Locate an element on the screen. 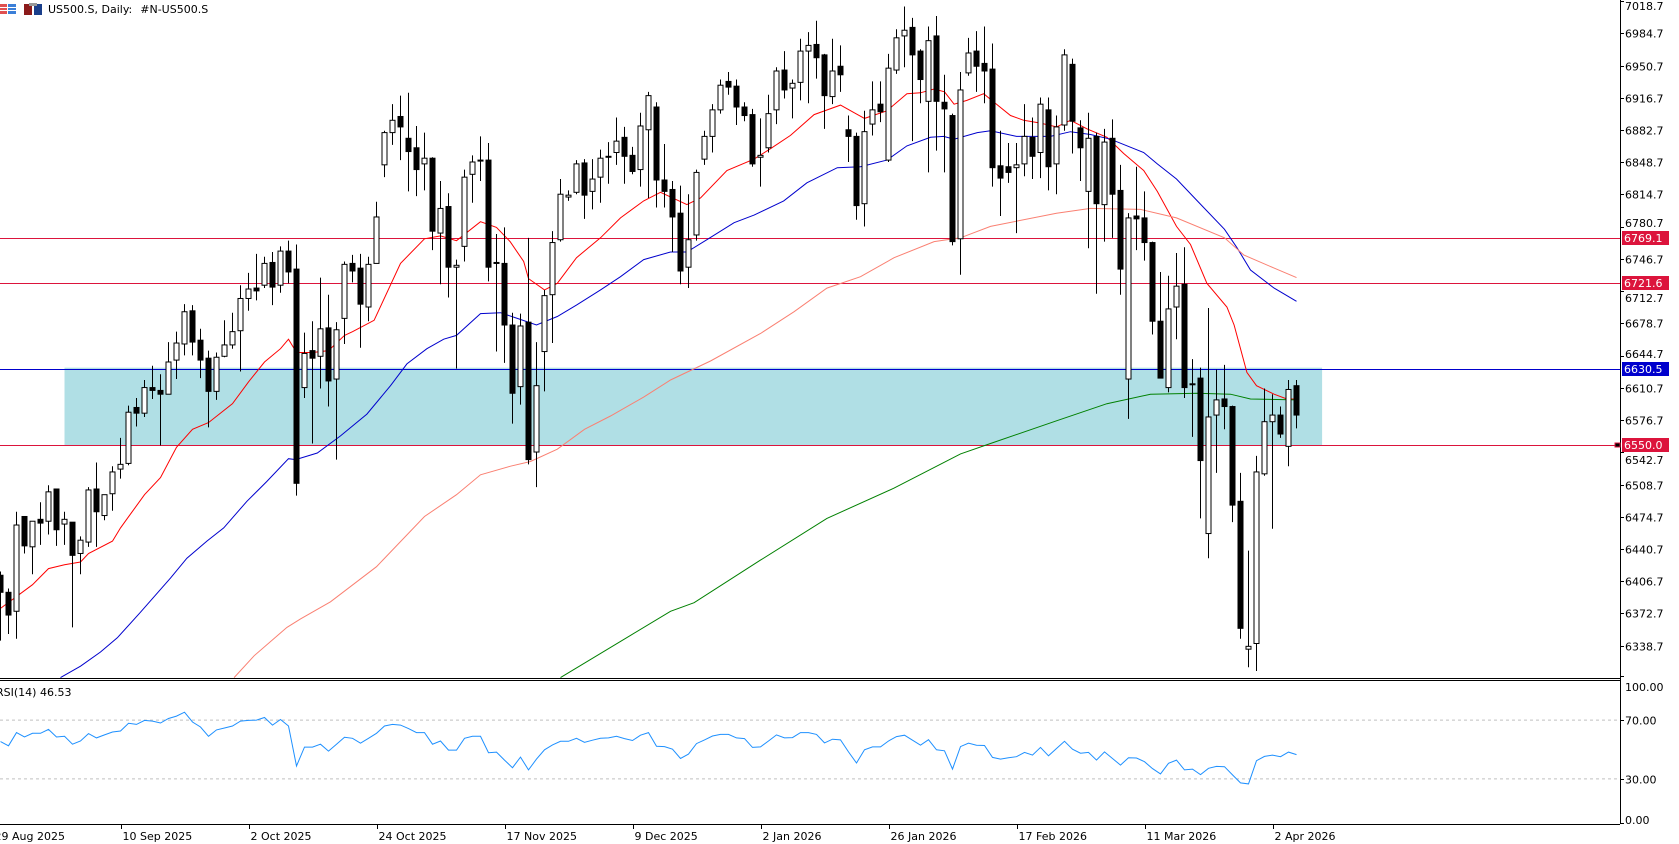  price-tick-label: 6372.7 is located at coordinates (1644, 614).